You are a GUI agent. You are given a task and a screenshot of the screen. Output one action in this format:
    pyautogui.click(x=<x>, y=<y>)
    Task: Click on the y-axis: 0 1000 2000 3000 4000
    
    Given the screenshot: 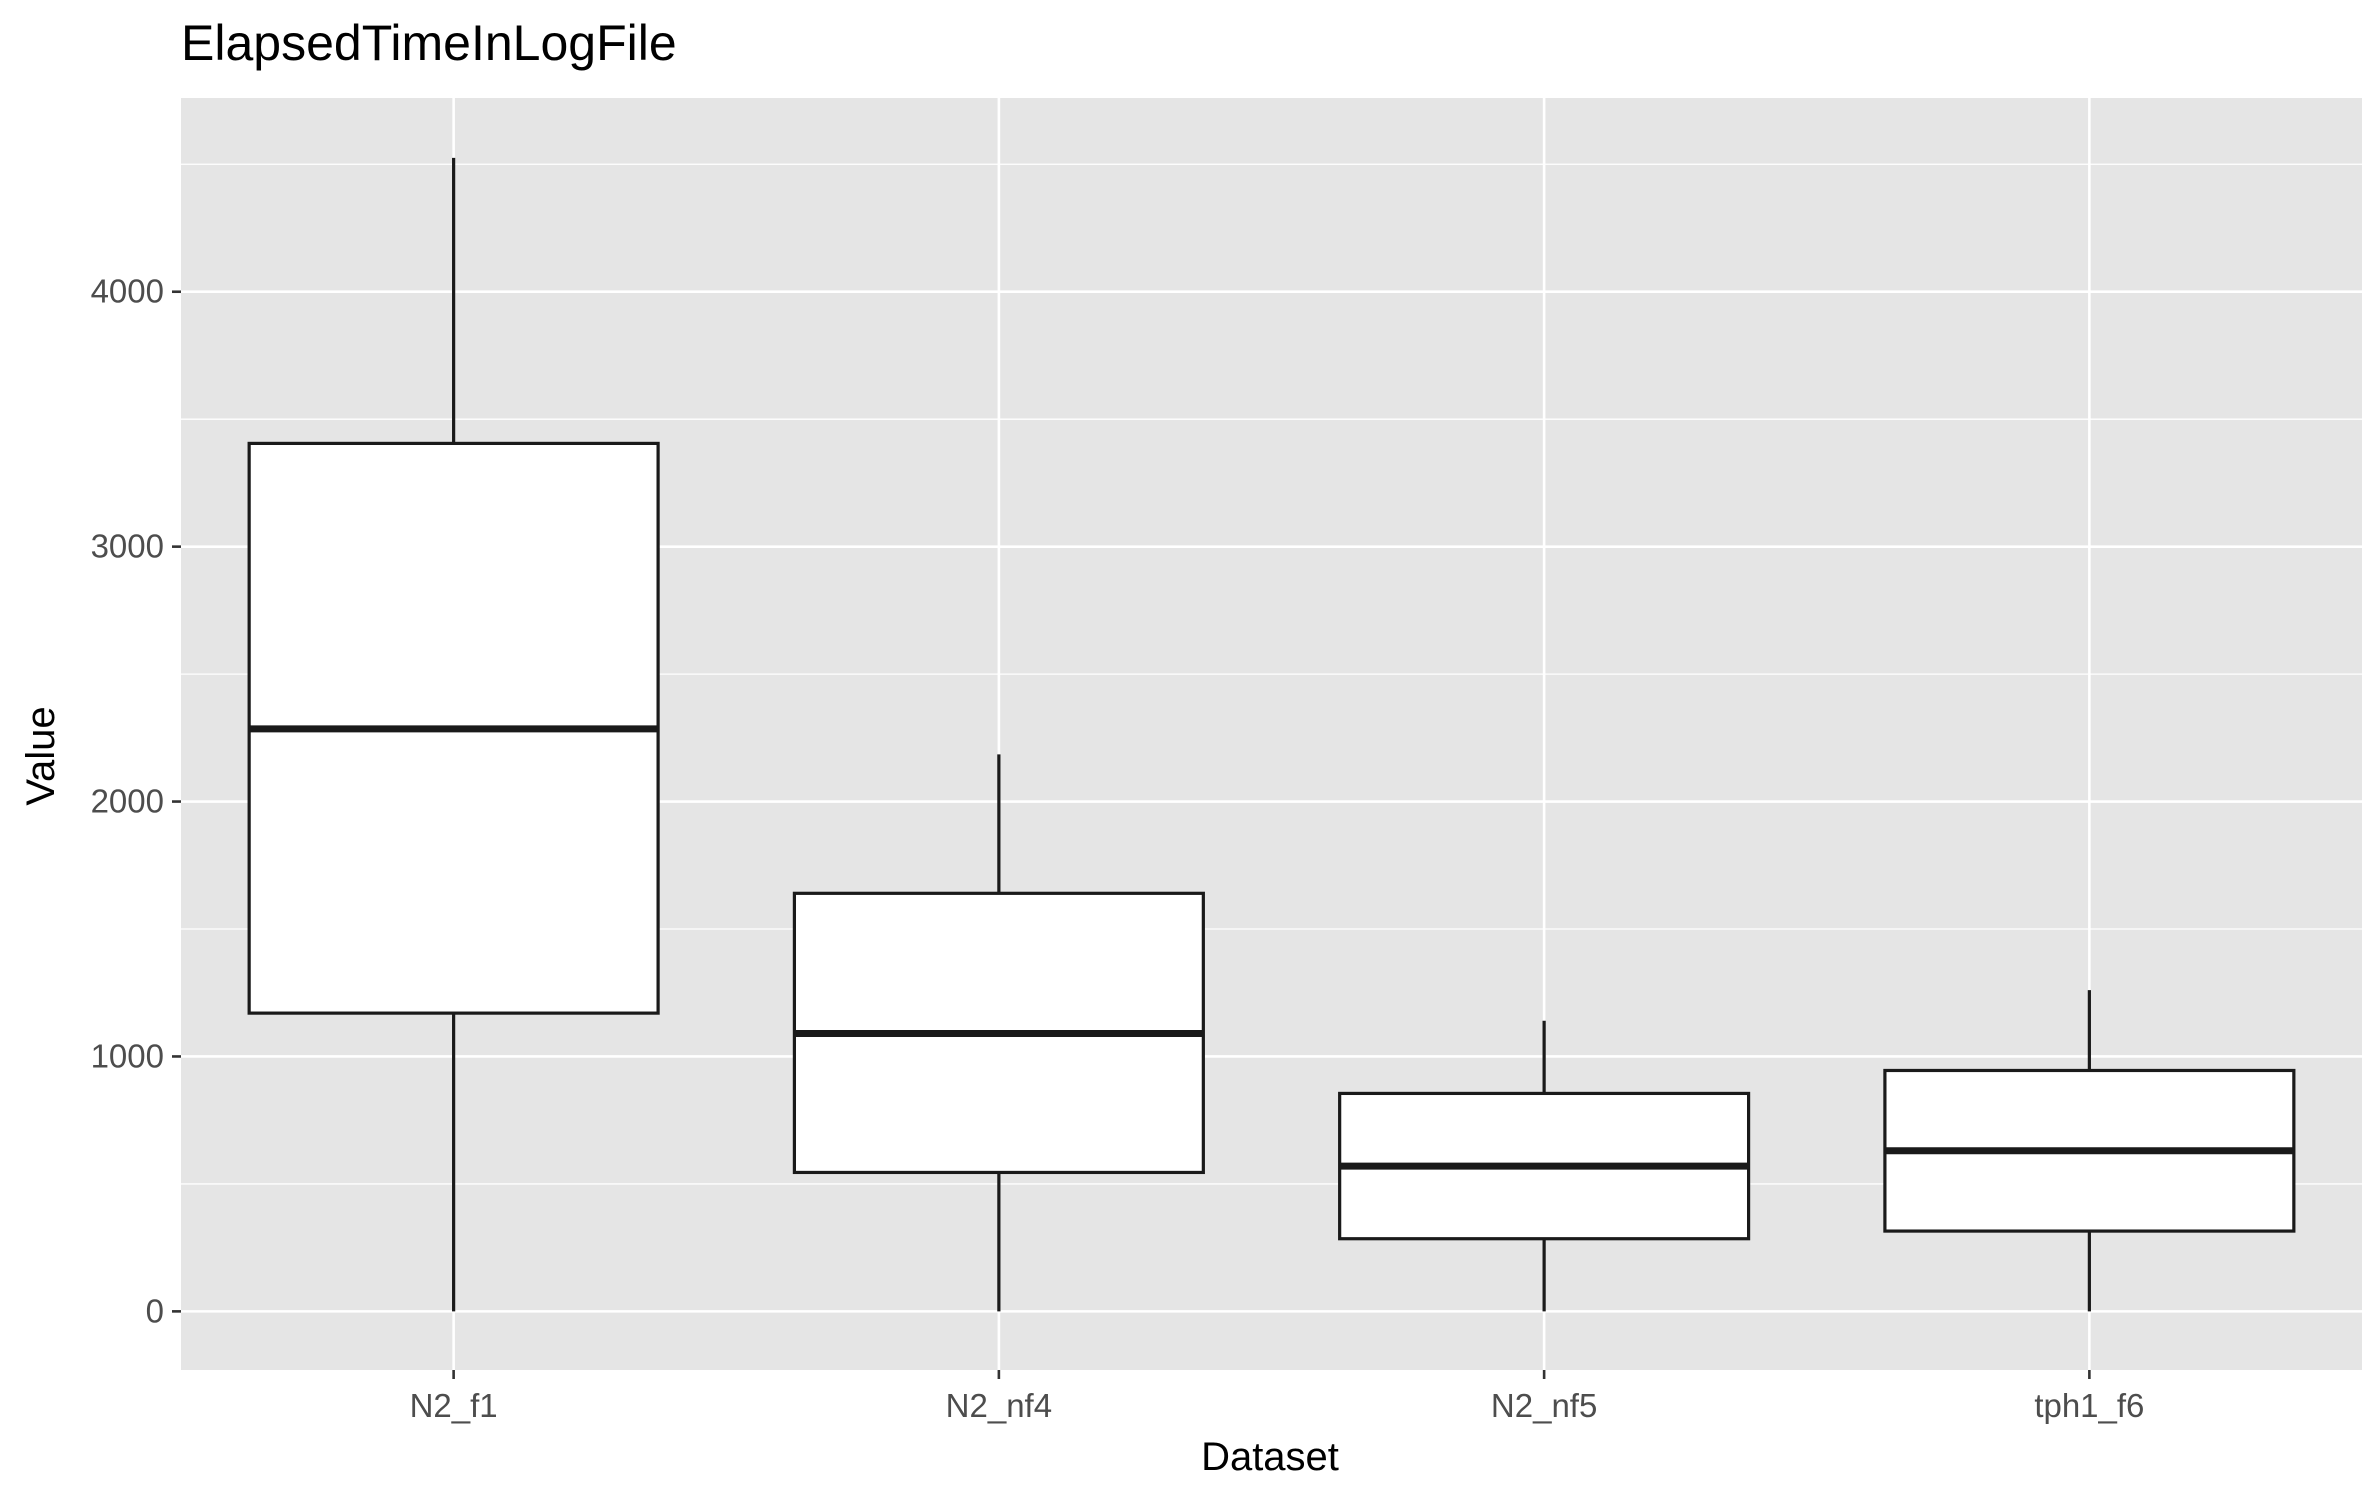 What is the action you would take?
    pyautogui.click(x=136, y=801)
    